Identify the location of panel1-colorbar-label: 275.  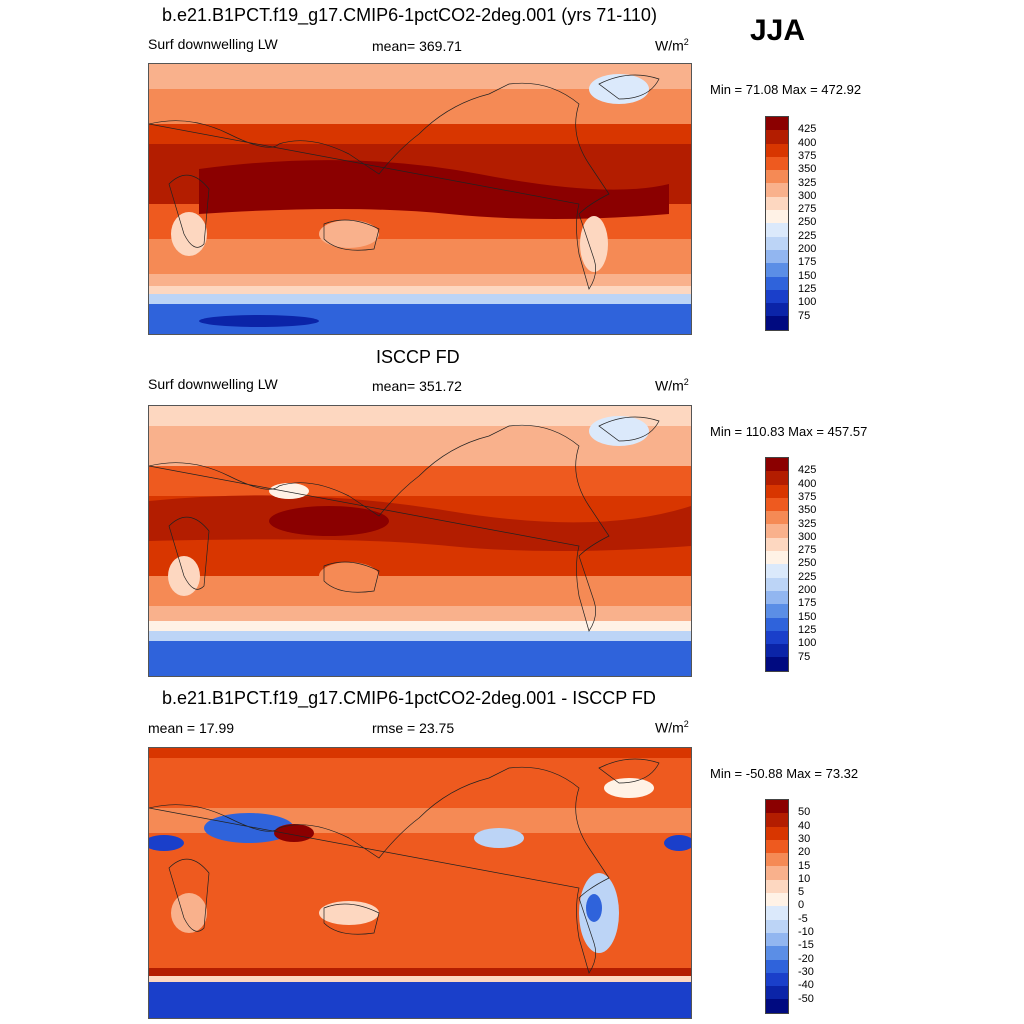
(807, 209).